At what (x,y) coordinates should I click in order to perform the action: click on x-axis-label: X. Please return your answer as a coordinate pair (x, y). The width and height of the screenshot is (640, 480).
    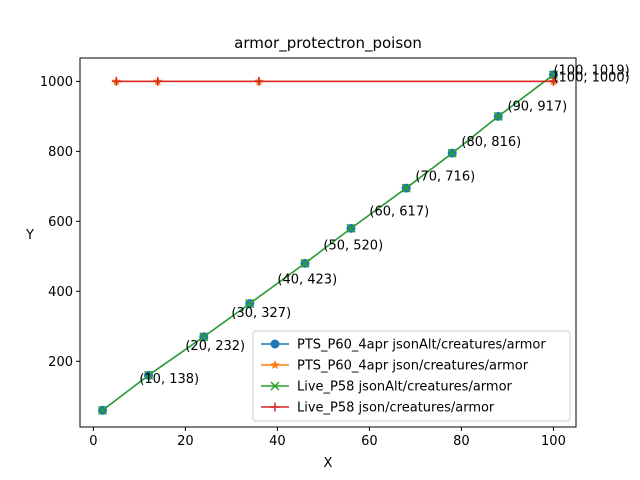
    Looking at the image, I should click on (328, 463).